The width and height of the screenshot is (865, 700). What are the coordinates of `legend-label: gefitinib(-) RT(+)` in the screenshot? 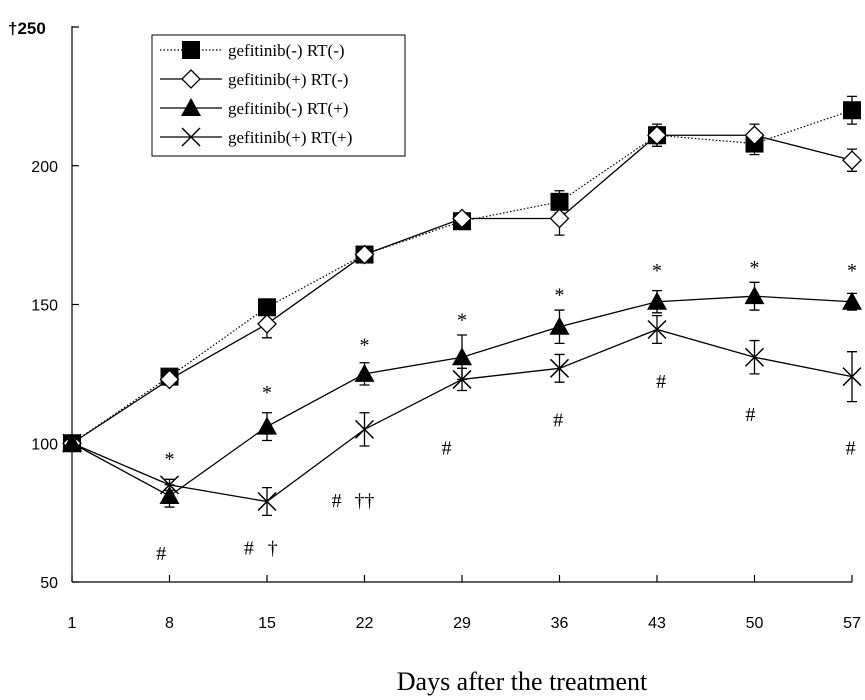 It's located at (288, 108).